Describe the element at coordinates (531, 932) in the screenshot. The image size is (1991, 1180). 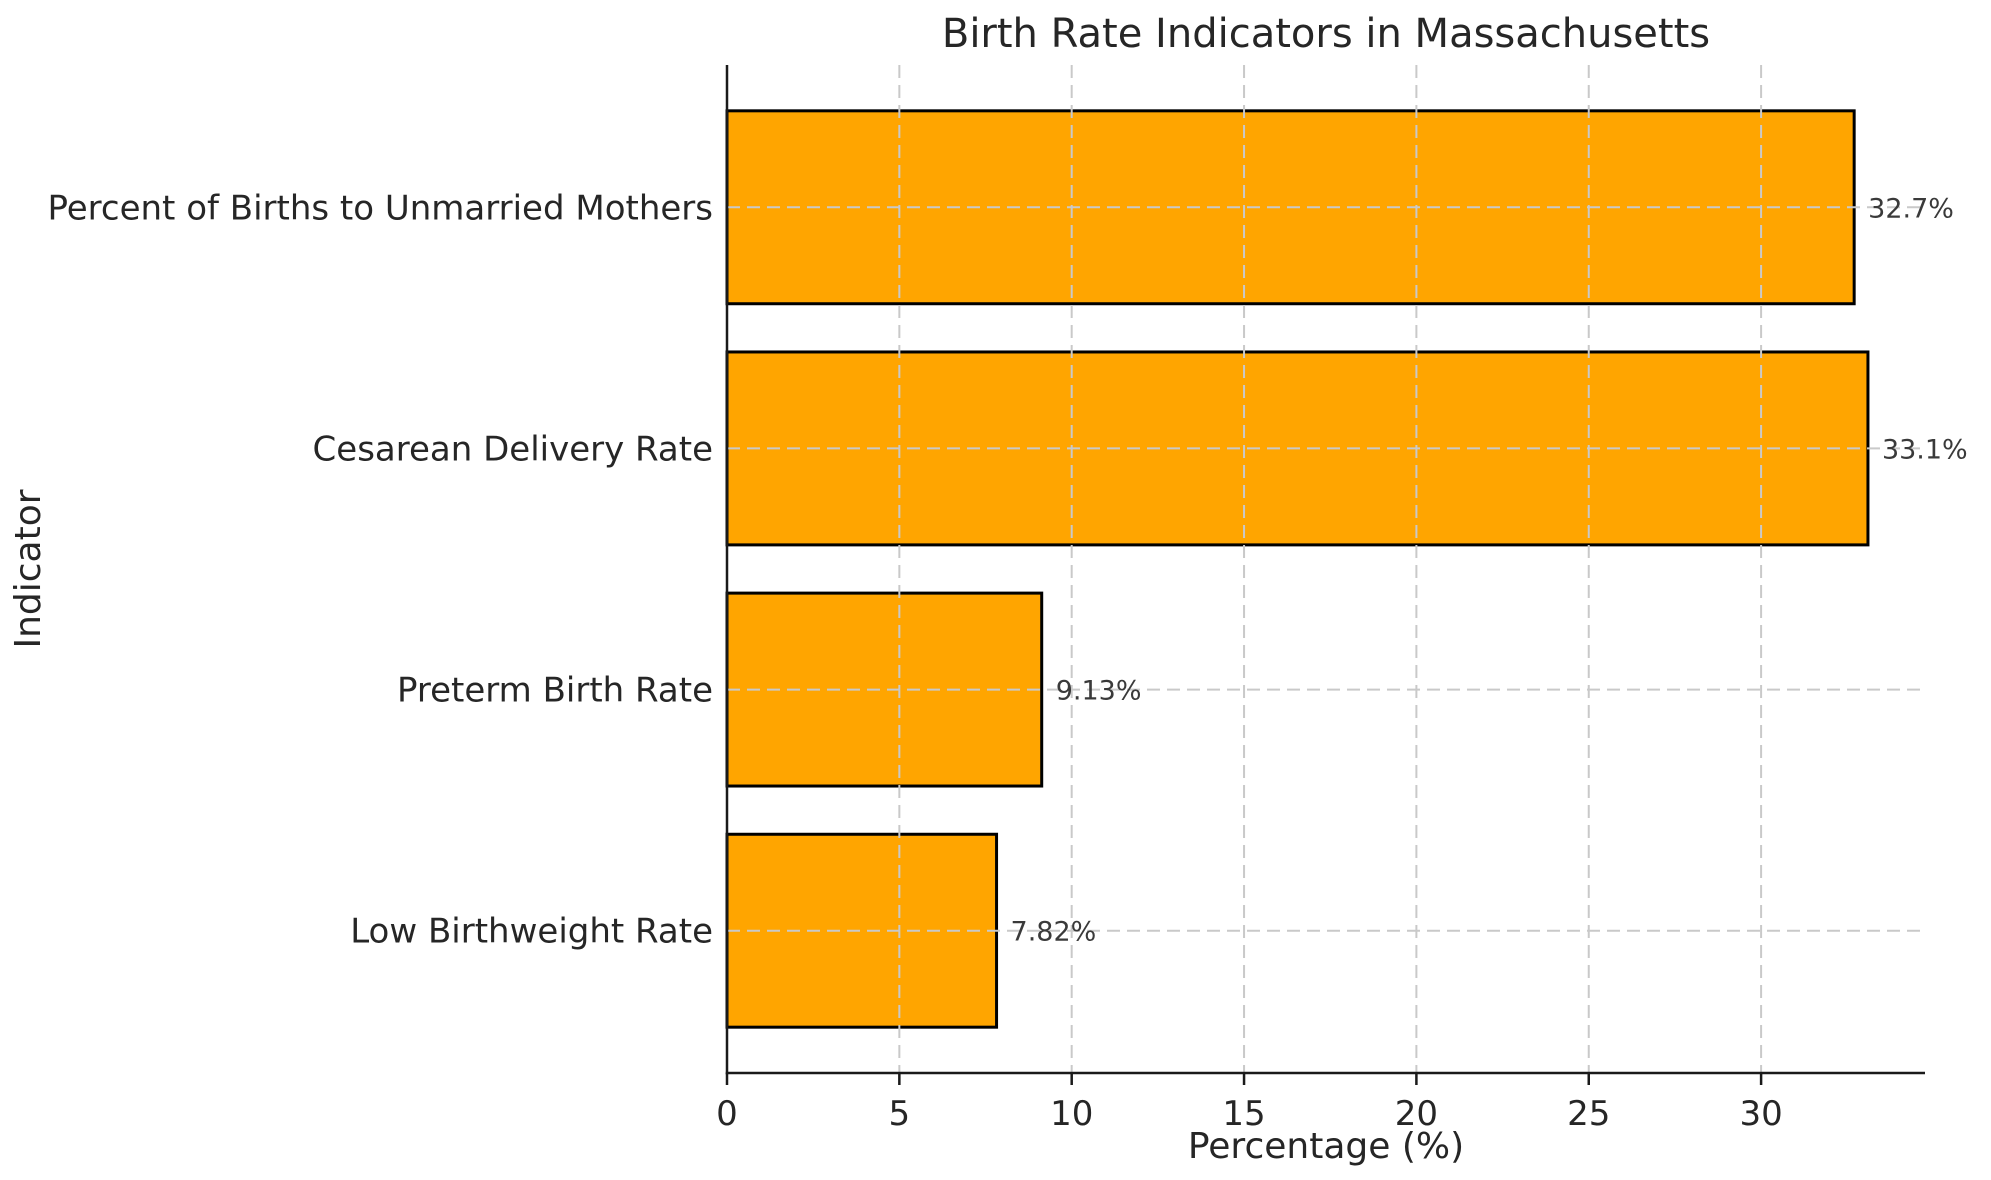
I see `category-label: Low Birthweight Rate` at that location.